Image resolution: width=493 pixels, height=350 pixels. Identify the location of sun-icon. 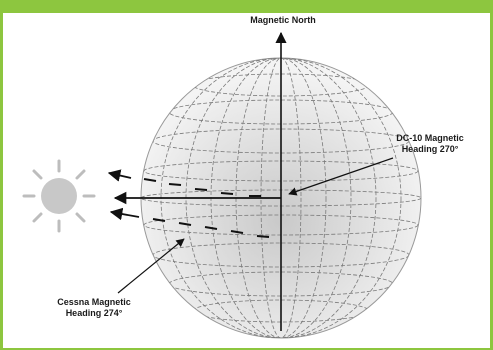
(59, 196).